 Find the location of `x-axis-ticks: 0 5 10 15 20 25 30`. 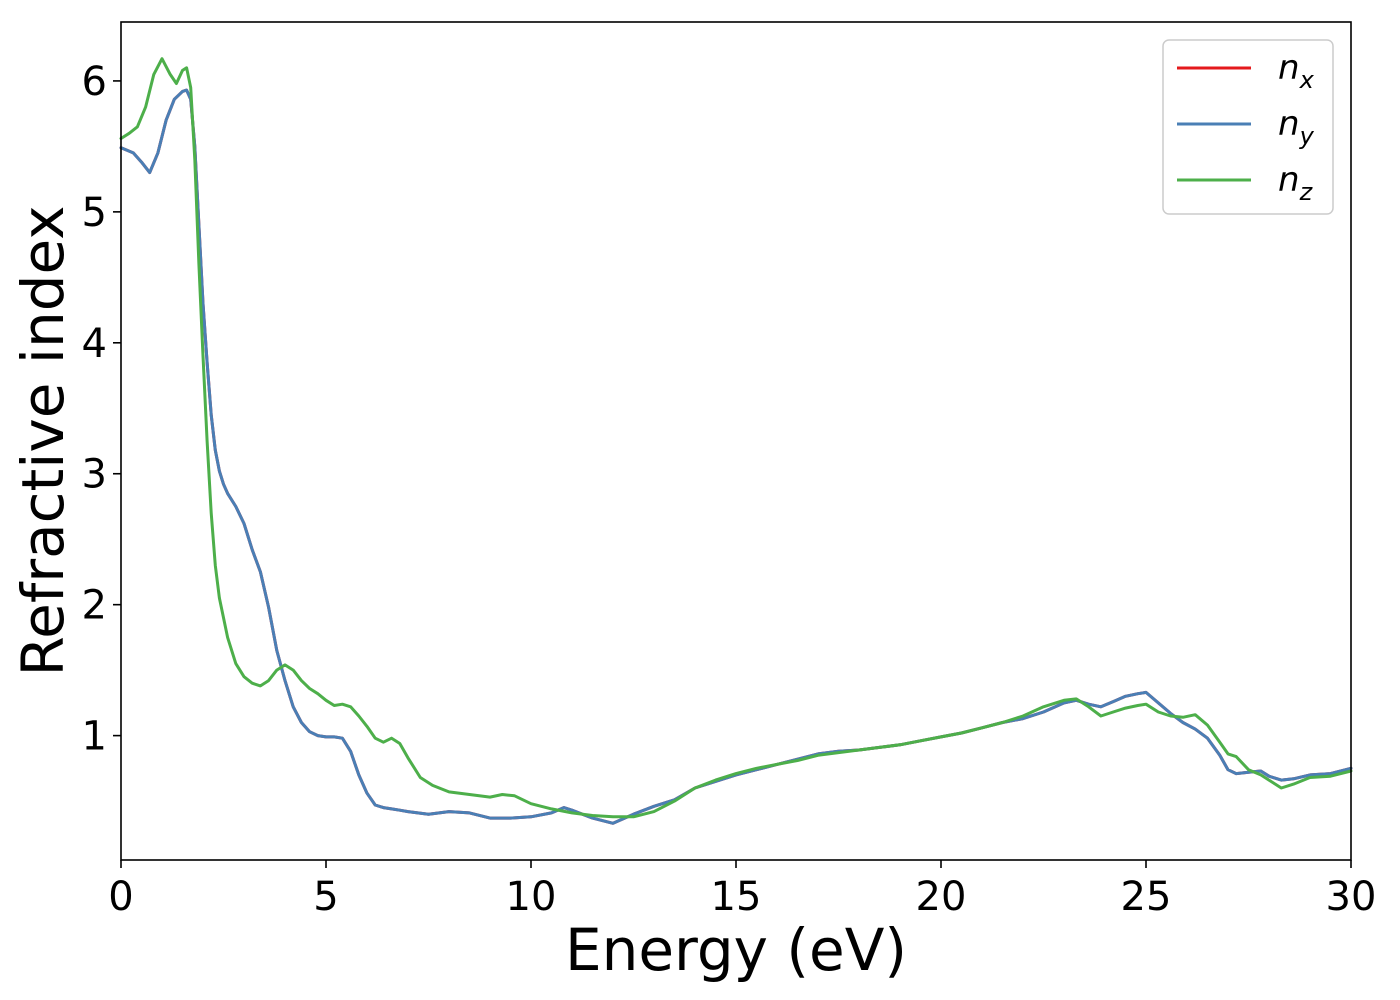

x-axis-ticks: 0 5 10 15 20 25 30 is located at coordinates (742, 890).